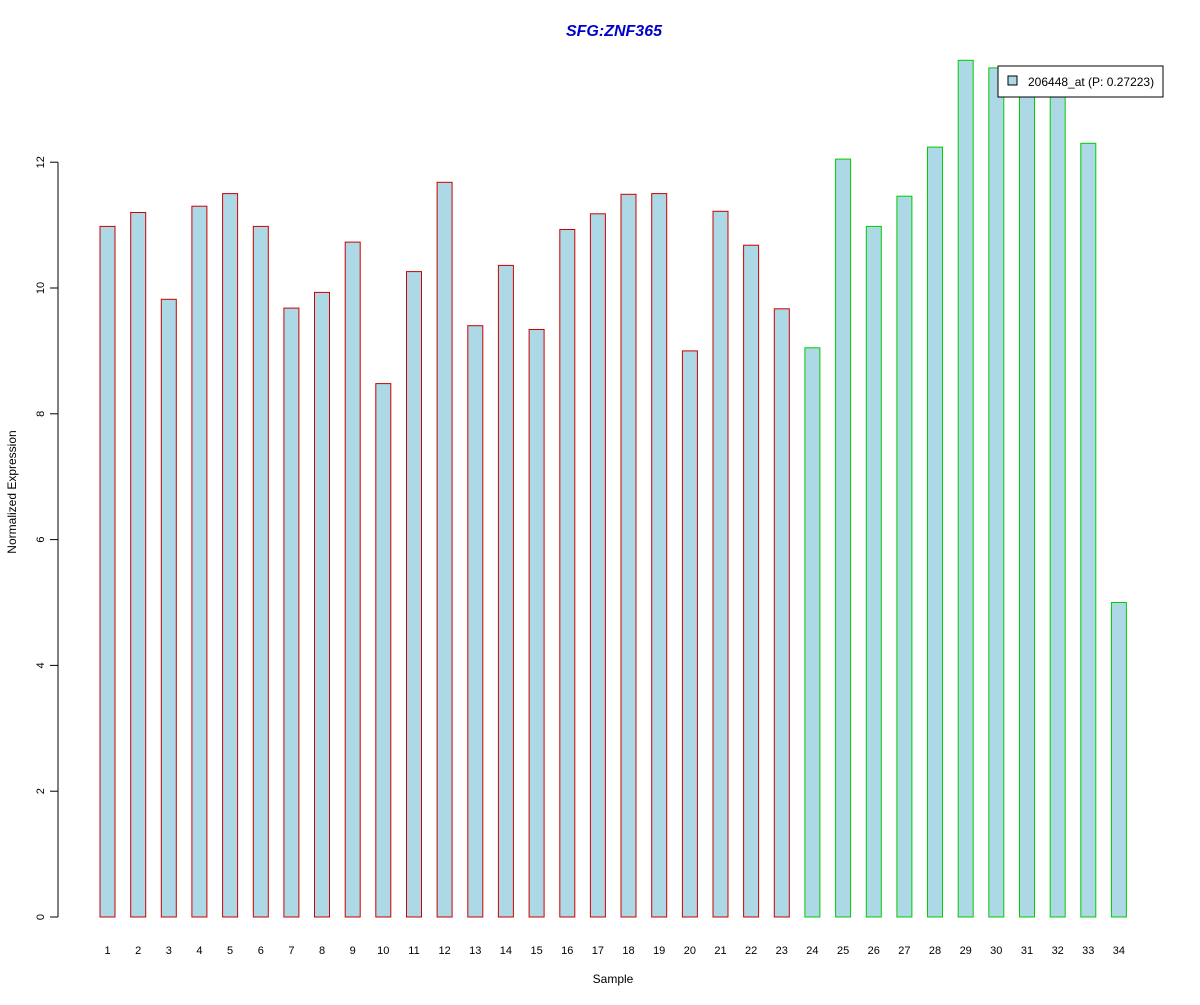 This screenshot has height=1005, width=1200. I want to click on x-tick-label: 16, so click(567, 951).